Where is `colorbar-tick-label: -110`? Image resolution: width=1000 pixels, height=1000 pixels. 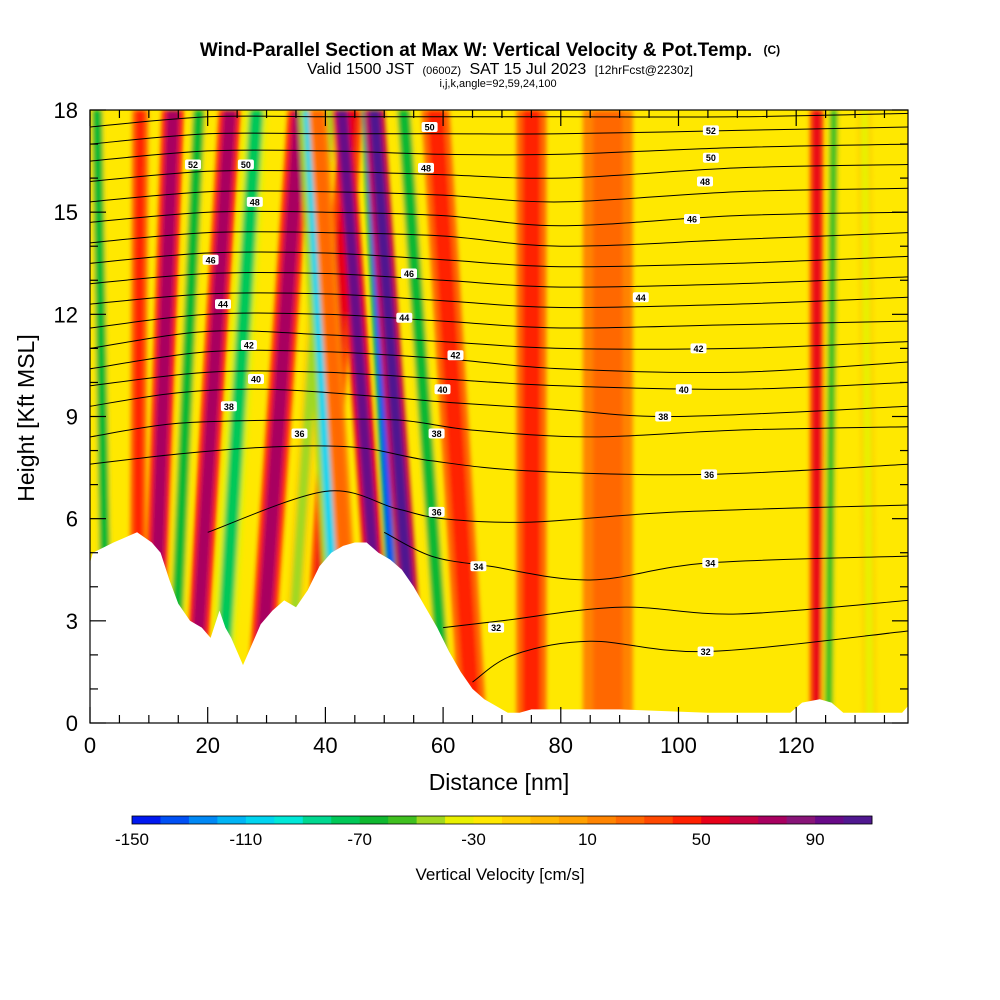 colorbar-tick-label: -110 is located at coordinates (245, 839).